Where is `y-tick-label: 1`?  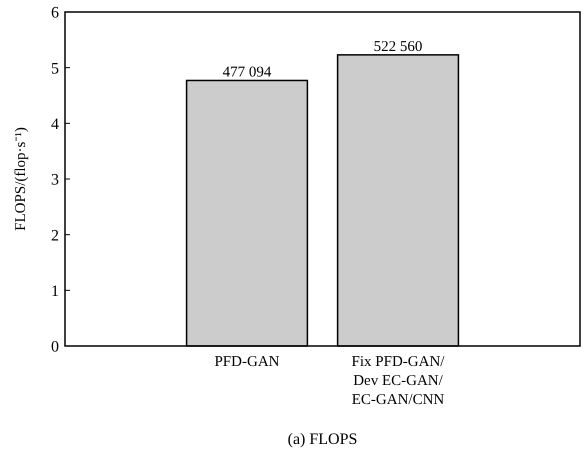
y-tick-label: 1 is located at coordinates (55, 291).